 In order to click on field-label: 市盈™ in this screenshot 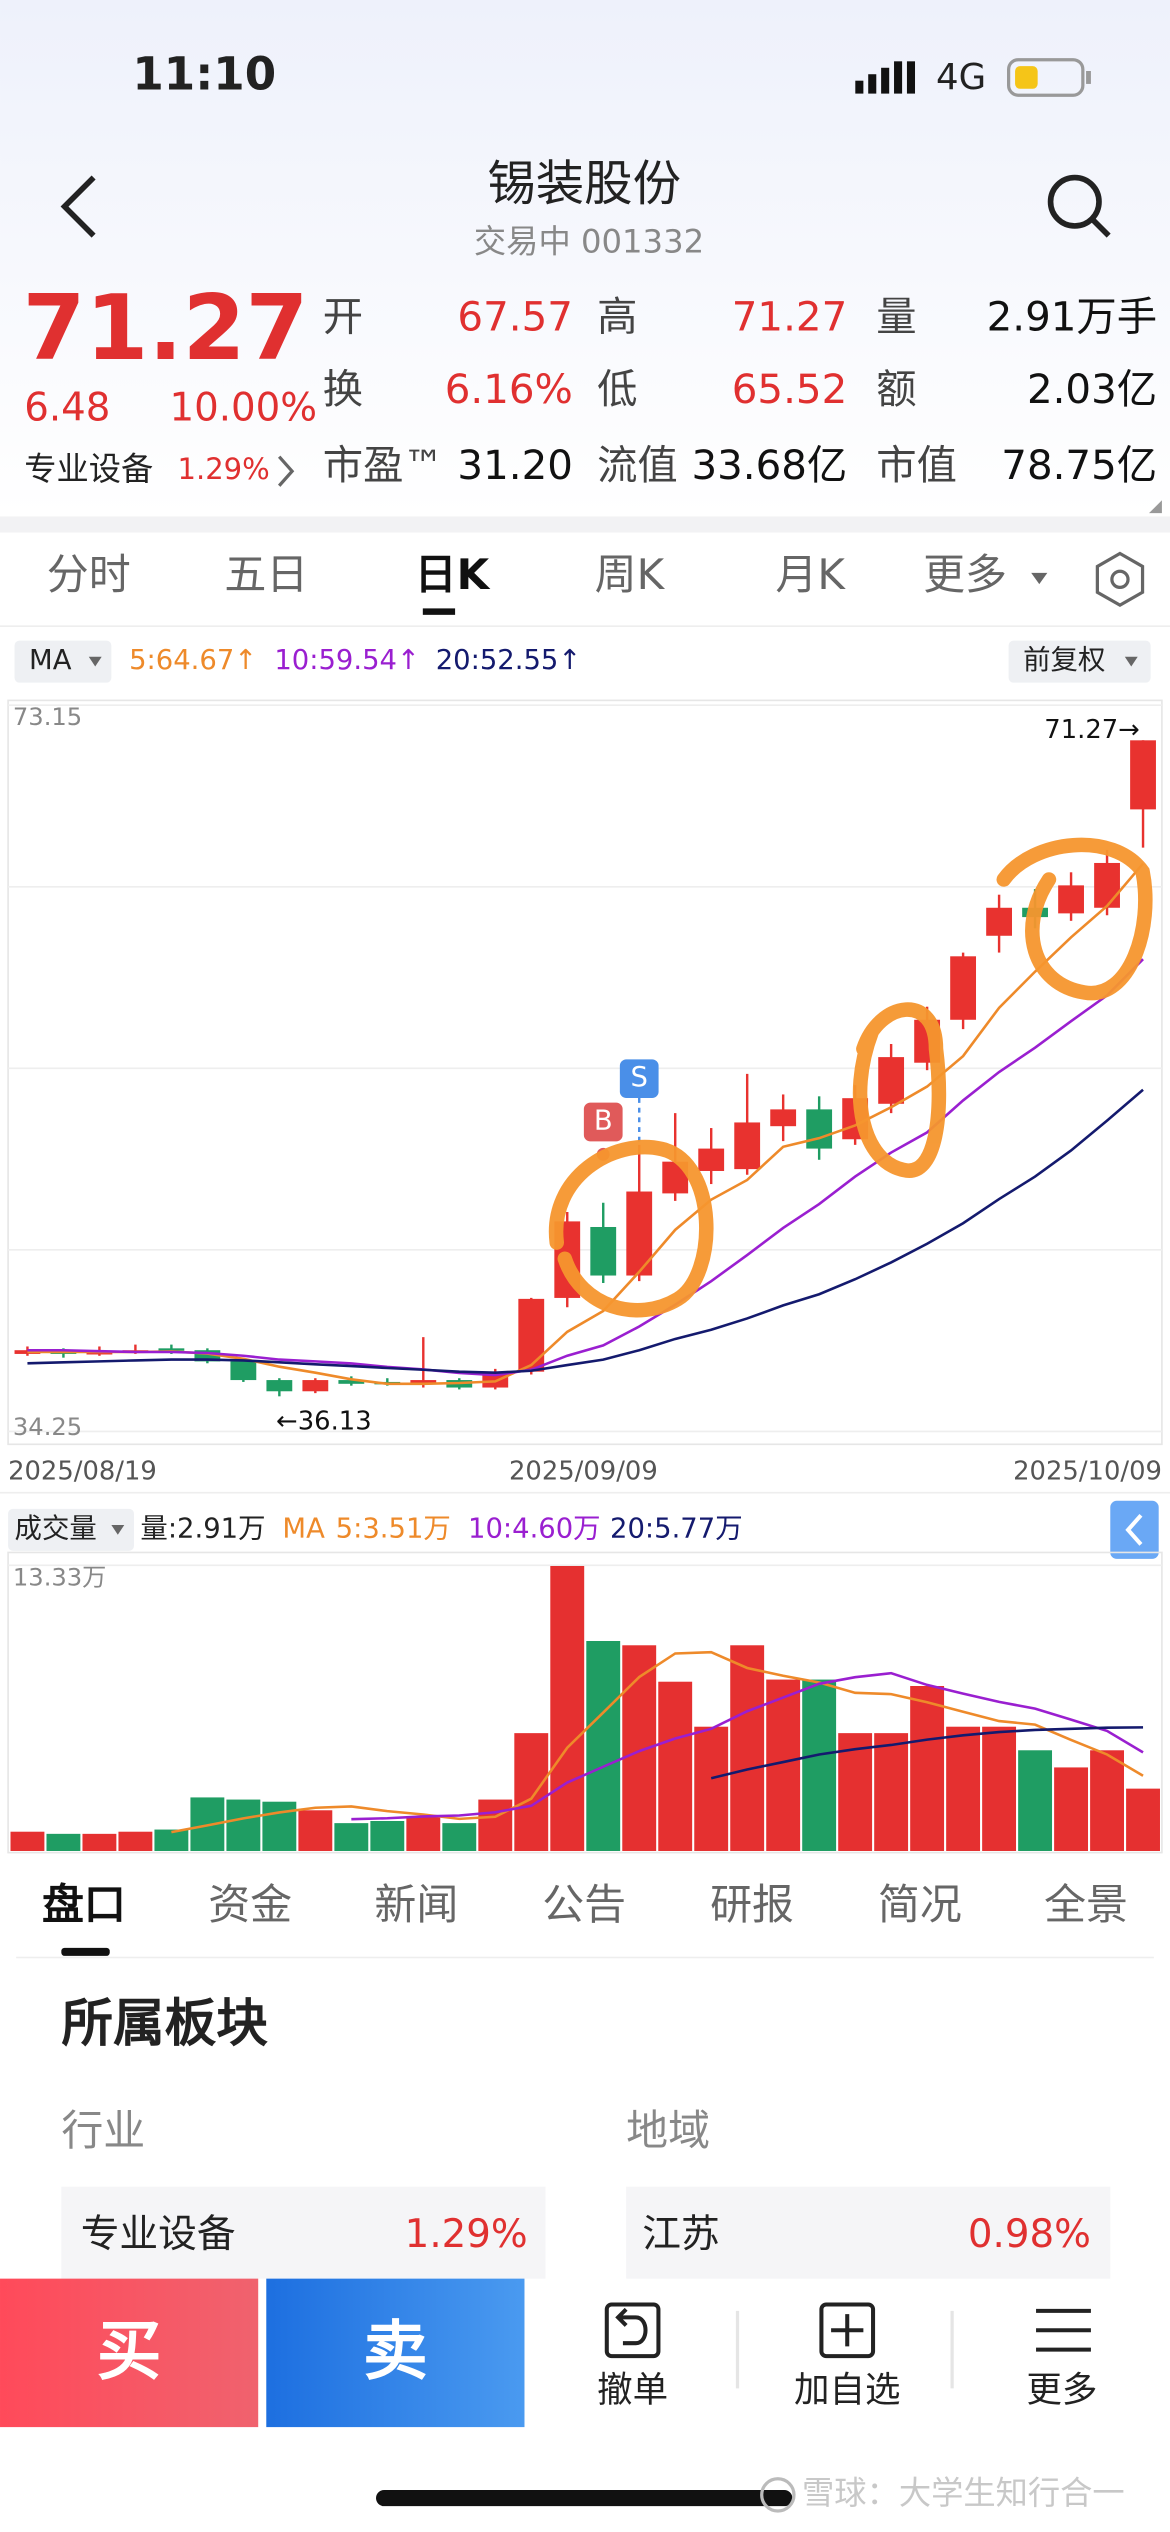, I will do `click(383, 465)`.